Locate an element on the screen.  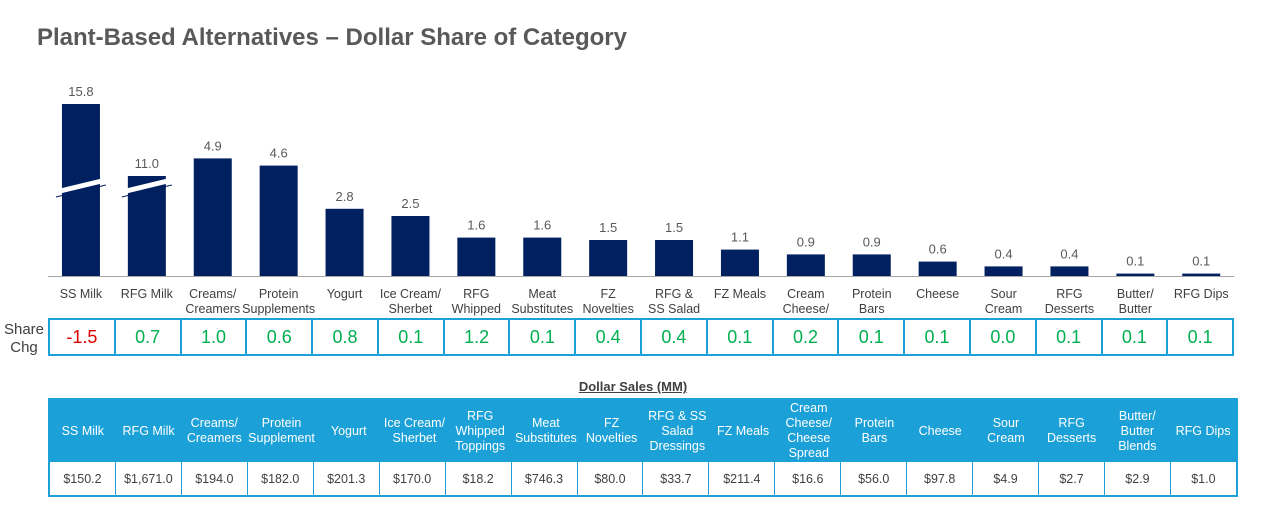
category-label: RFG Desserts is located at coordinates (1069, 301).